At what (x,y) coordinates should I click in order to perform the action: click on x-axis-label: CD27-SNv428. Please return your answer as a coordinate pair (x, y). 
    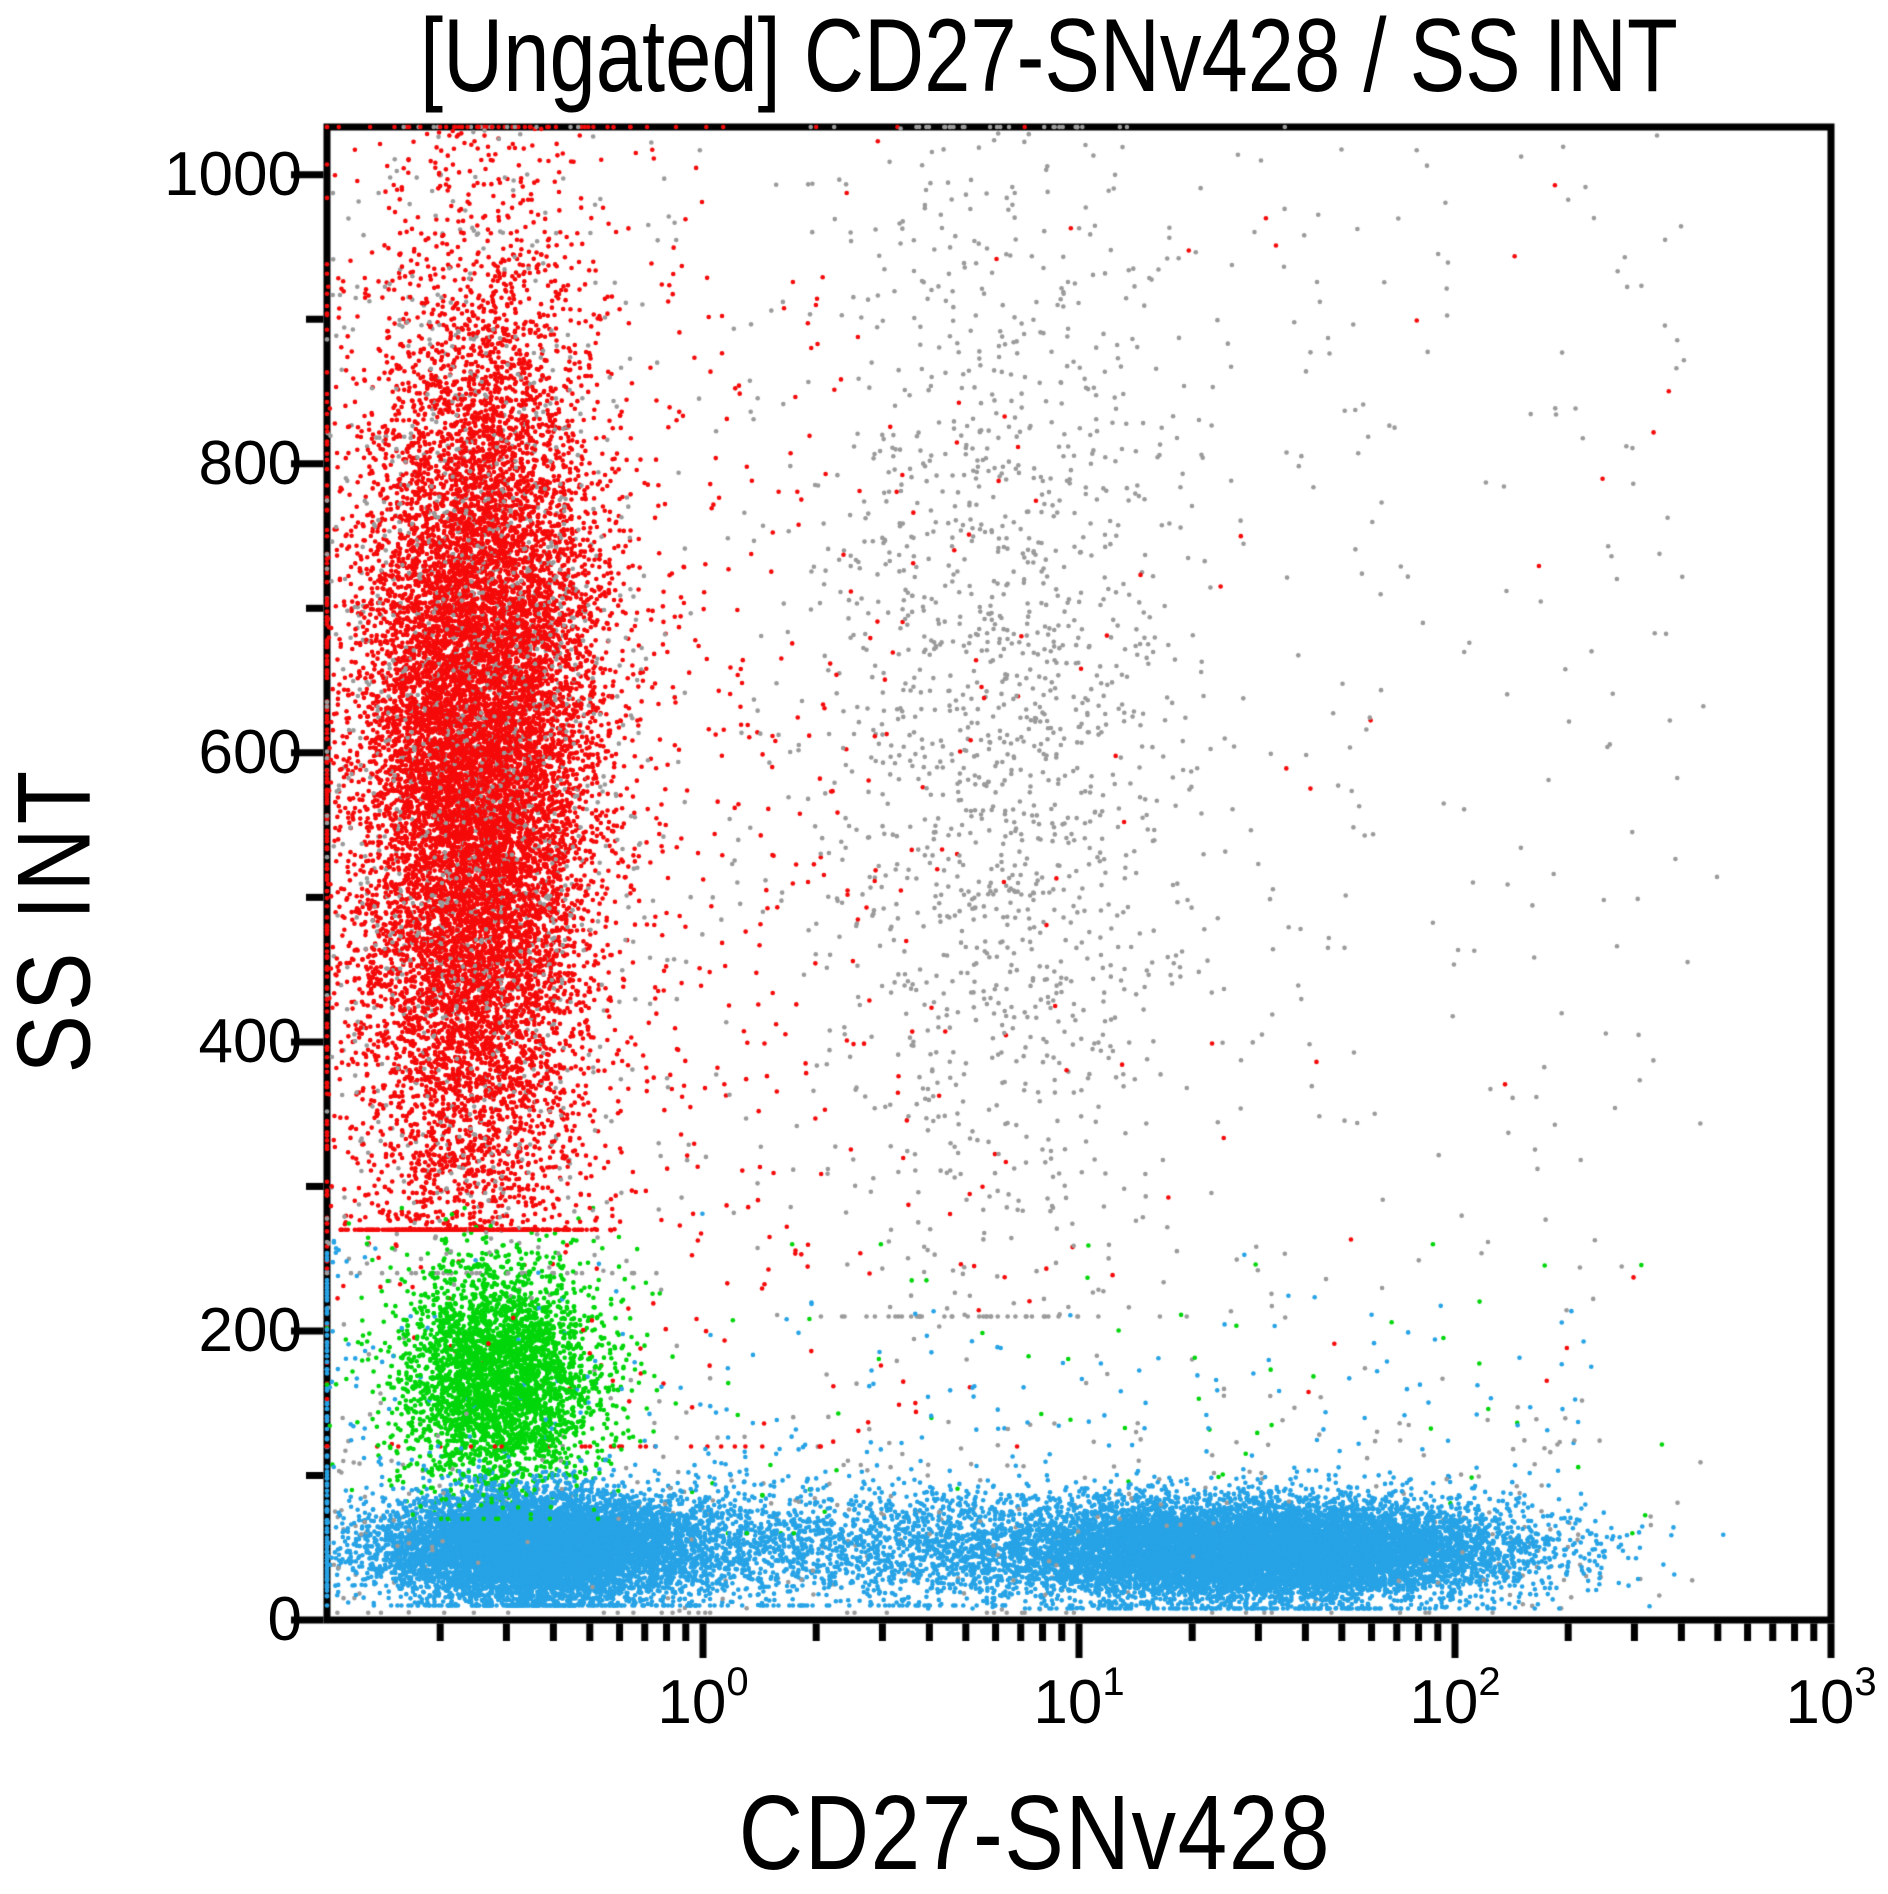
    Looking at the image, I should click on (1035, 1833).